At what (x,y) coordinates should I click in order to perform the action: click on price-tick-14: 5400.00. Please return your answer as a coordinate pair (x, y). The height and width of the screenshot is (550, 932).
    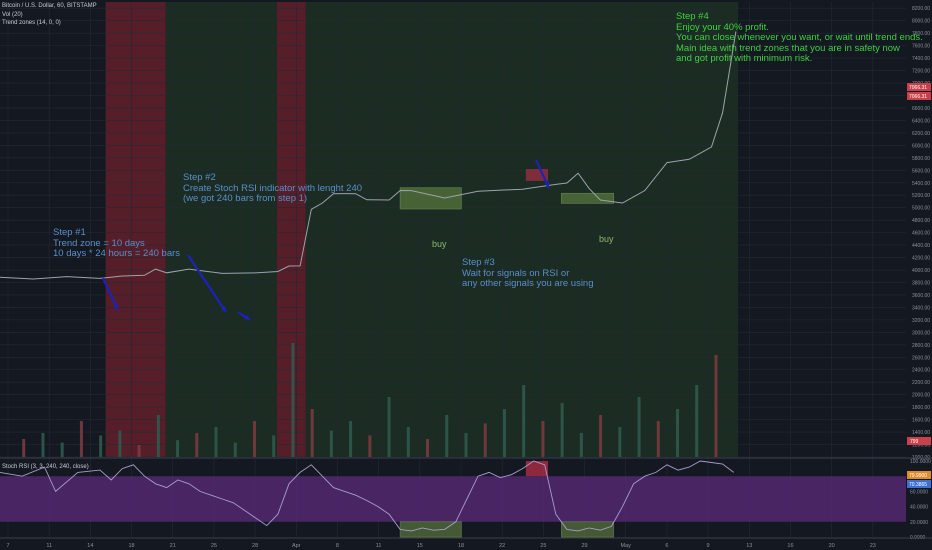
    Looking at the image, I should click on (921, 184).